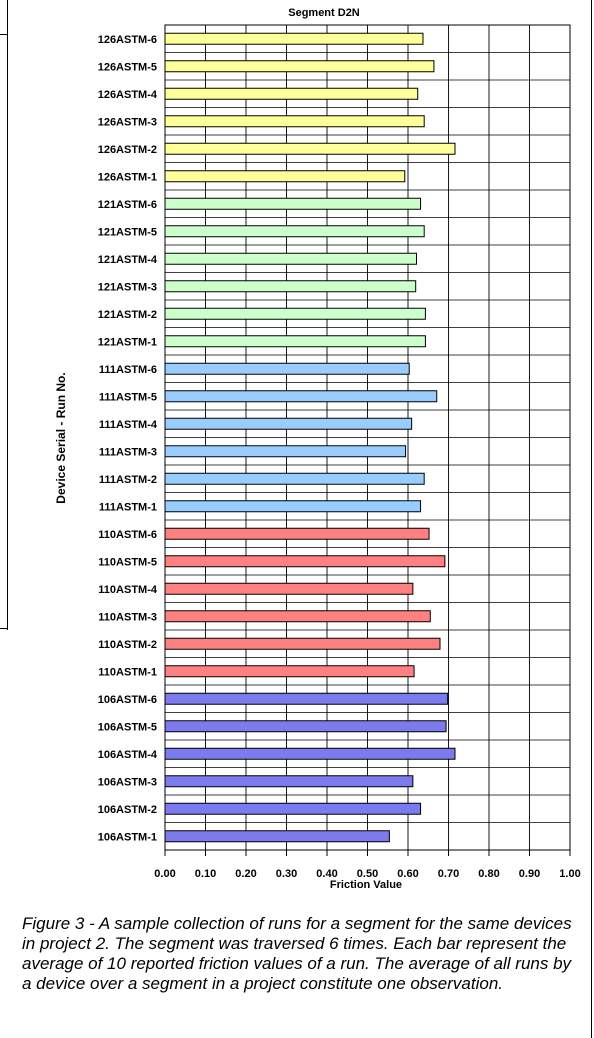 The image size is (594, 1038). What do you see at coordinates (591, 519) in the screenshot?
I see `right-border-line` at bounding box center [591, 519].